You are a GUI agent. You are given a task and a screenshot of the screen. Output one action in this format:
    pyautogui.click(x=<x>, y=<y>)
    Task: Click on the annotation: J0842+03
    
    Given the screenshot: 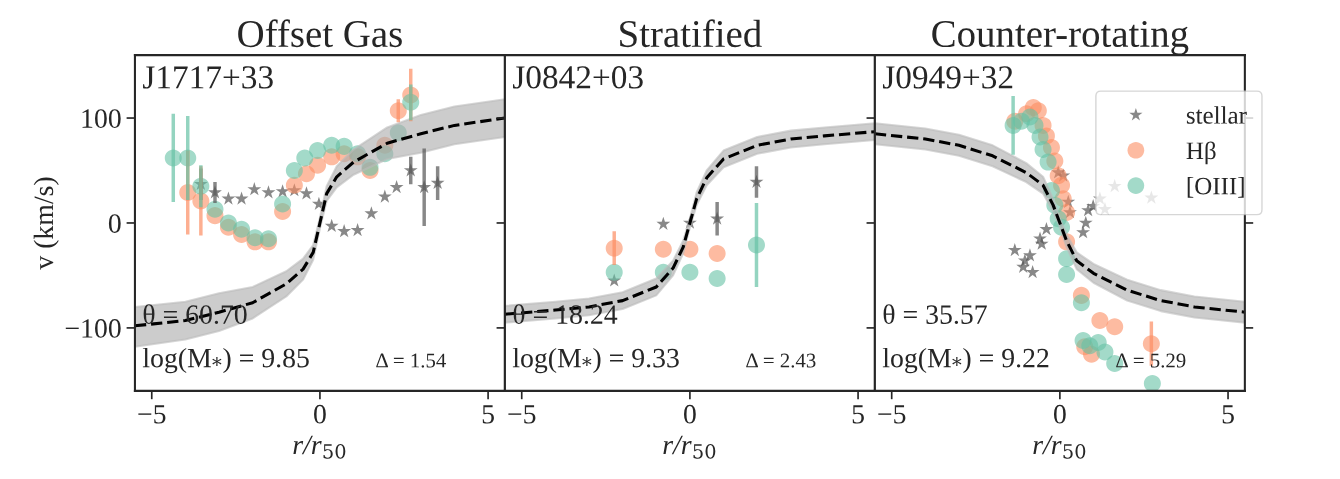 What is the action you would take?
    pyautogui.click(x=578, y=77)
    